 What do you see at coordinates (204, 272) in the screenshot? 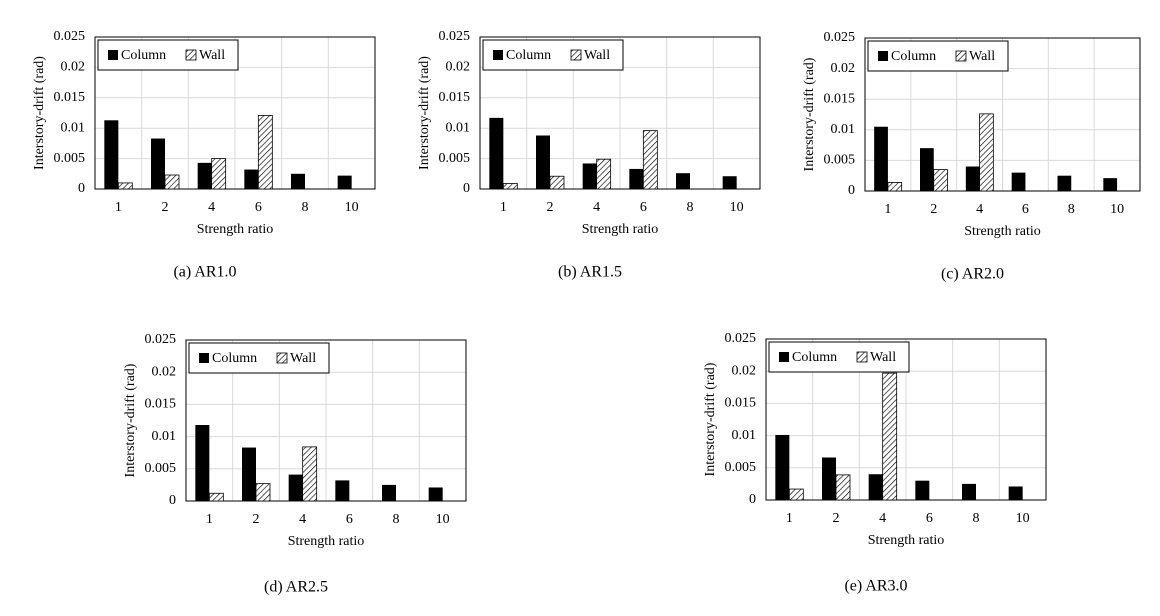
I see `caption: (a) AR1.0` at bounding box center [204, 272].